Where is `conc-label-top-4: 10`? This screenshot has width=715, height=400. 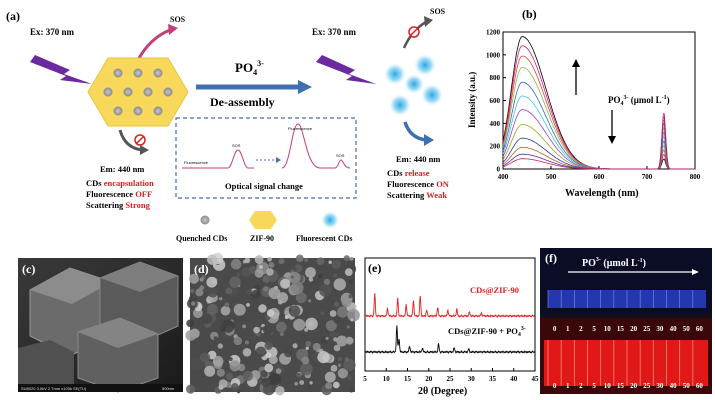
conc-label-top-4: 10 is located at coordinates (608, 329).